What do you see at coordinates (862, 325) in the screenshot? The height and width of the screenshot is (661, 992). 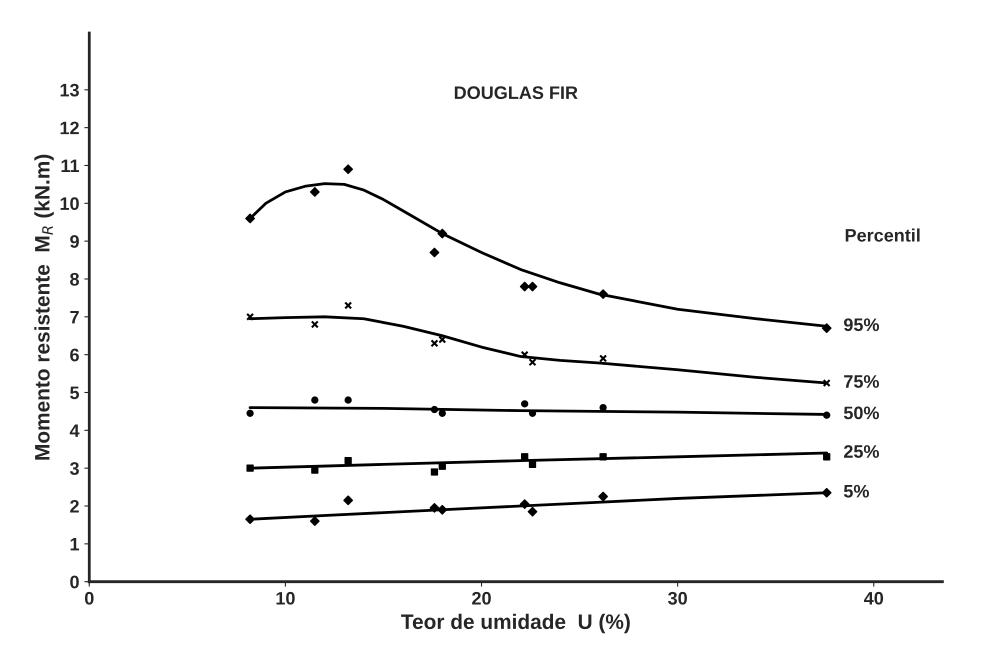 I see `series-label: 95%` at bounding box center [862, 325].